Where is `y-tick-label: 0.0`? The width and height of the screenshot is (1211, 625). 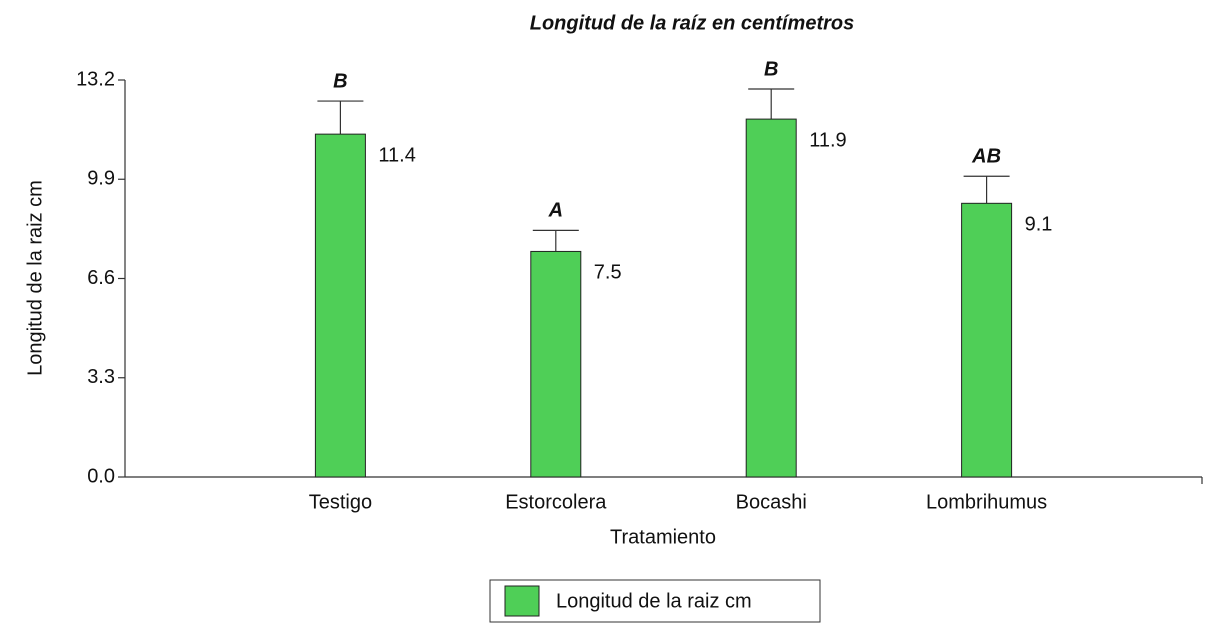 y-tick-label: 0.0 is located at coordinates (101, 476).